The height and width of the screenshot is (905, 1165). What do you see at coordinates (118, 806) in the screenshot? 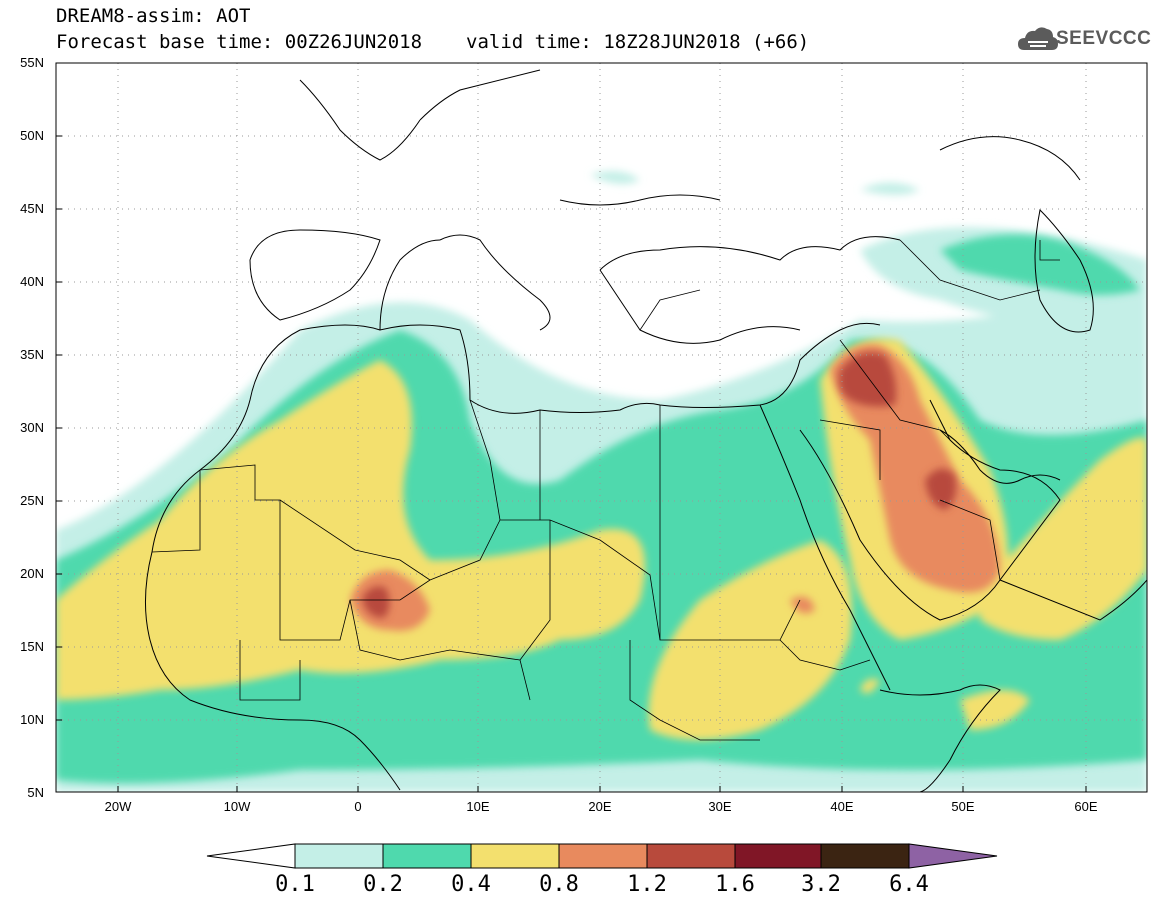
I see `lon-label: 20W` at bounding box center [118, 806].